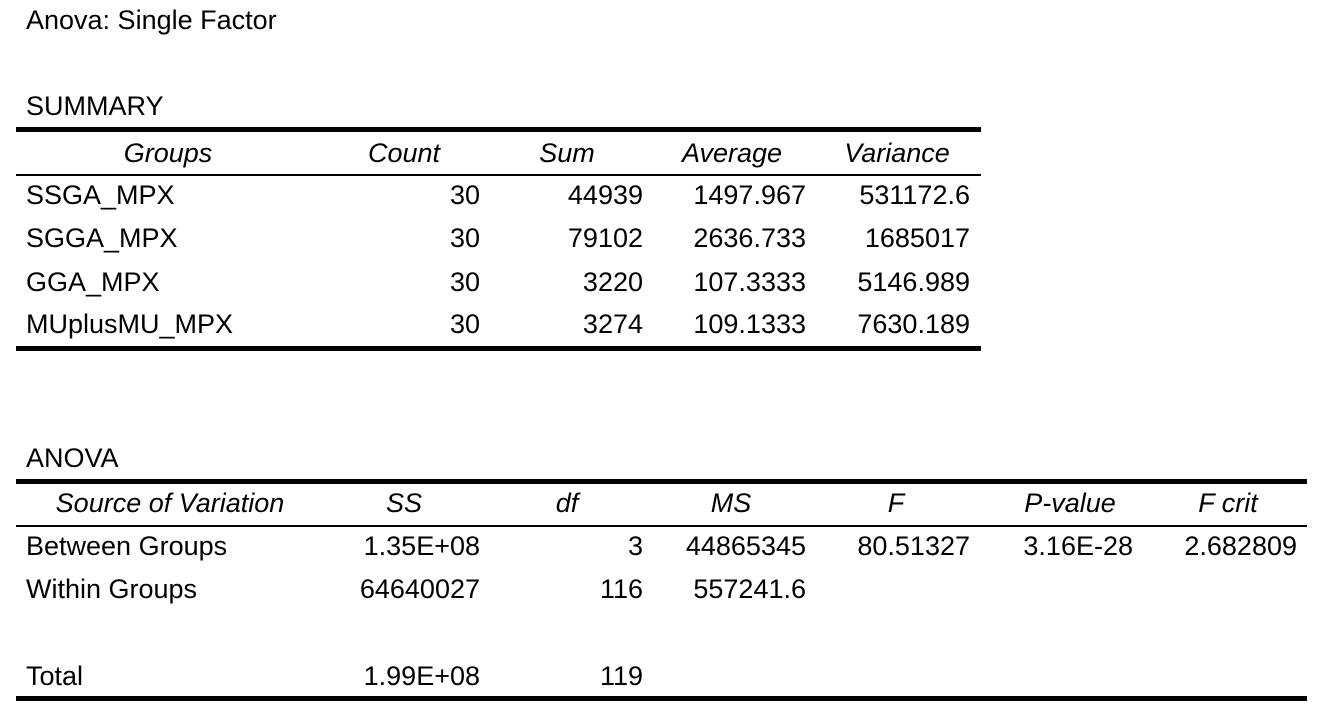 The height and width of the screenshot is (728, 1326). I want to click on row-label: MUplusMU_MPX, so click(129, 324).